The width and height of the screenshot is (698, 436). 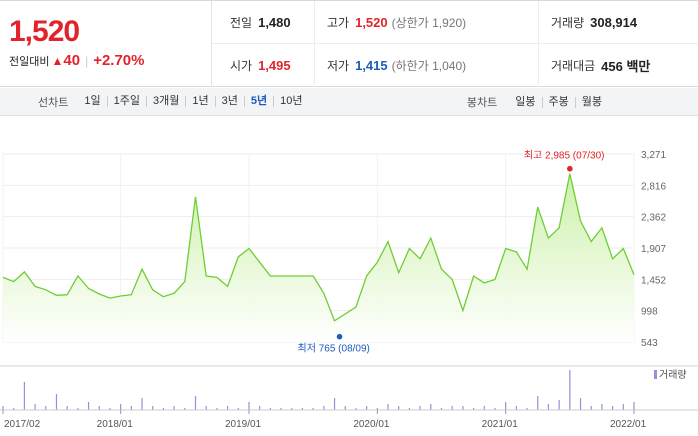 I want to click on line-chart-label: 선차트, so click(x=53, y=102).